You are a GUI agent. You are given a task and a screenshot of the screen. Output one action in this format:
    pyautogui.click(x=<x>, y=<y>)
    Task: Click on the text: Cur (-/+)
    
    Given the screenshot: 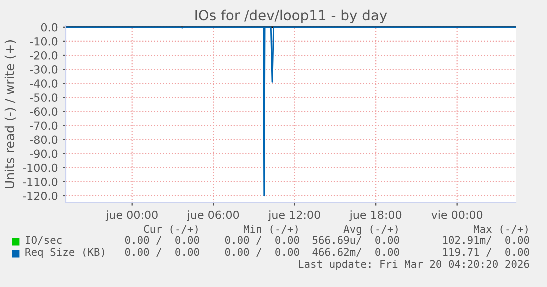 What is the action you would take?
    pyautogui.click(x=171, y=229)
    